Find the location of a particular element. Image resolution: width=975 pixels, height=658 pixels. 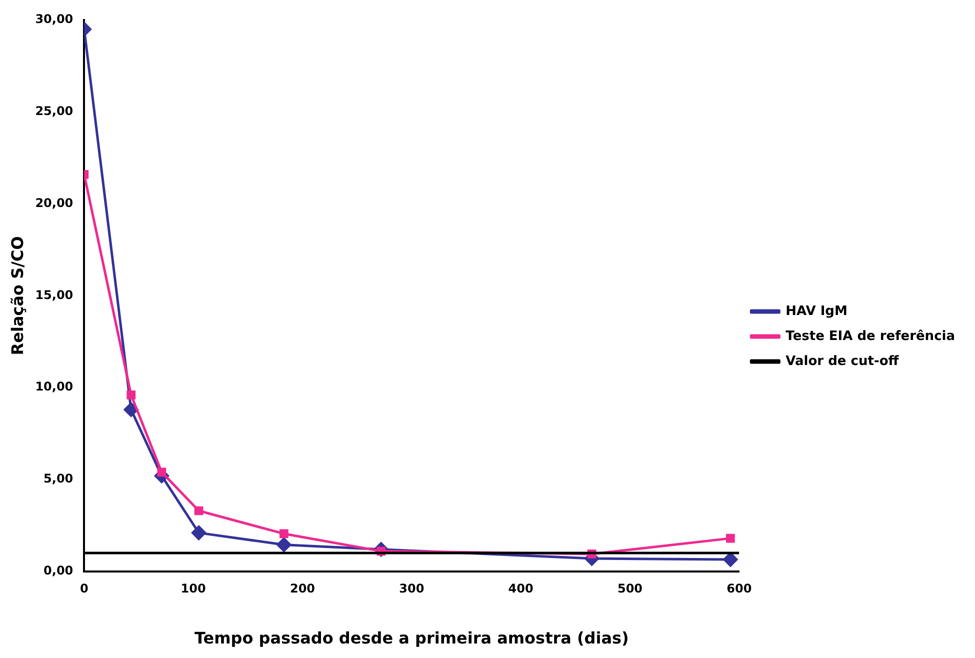

x-tick-label: 300 is located at coordinates (411, 589).